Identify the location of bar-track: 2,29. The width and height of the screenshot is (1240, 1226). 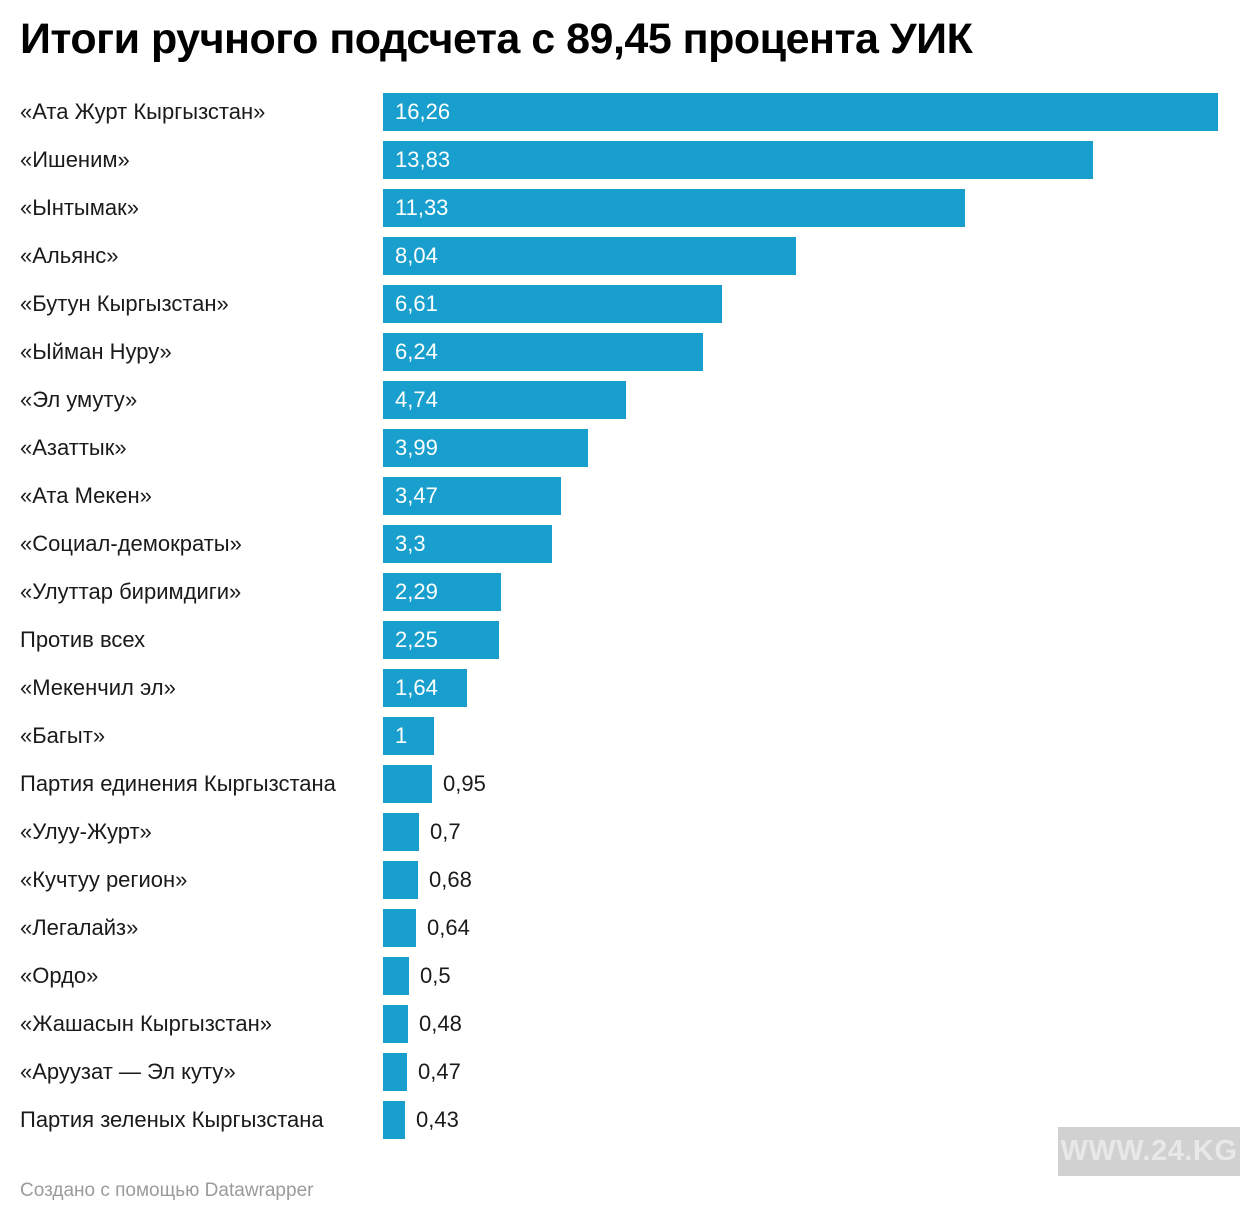
(801, 592).